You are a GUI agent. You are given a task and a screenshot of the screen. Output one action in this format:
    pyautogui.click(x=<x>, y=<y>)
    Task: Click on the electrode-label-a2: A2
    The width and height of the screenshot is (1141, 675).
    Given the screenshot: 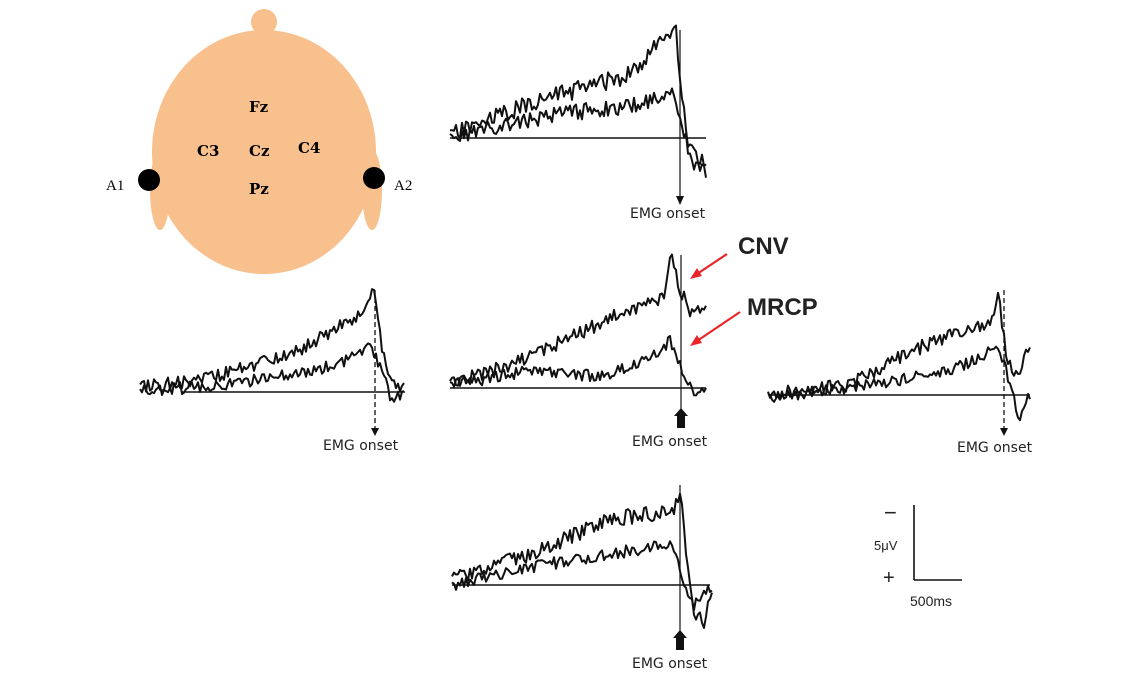 What is the action you would take?
    pyautogui.click(x=403, y=186)
    